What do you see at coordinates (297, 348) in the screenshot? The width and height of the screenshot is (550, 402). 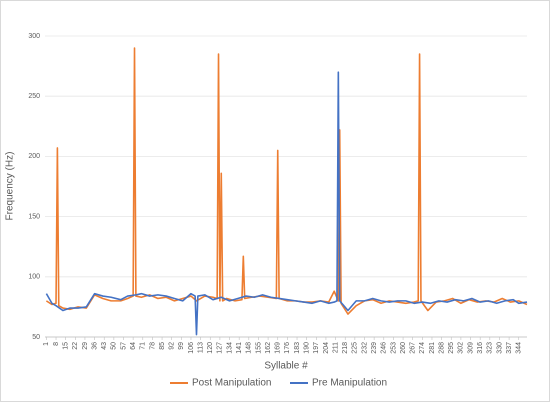 I see `x-tick-label: 183` at bounding box center [297, 348].